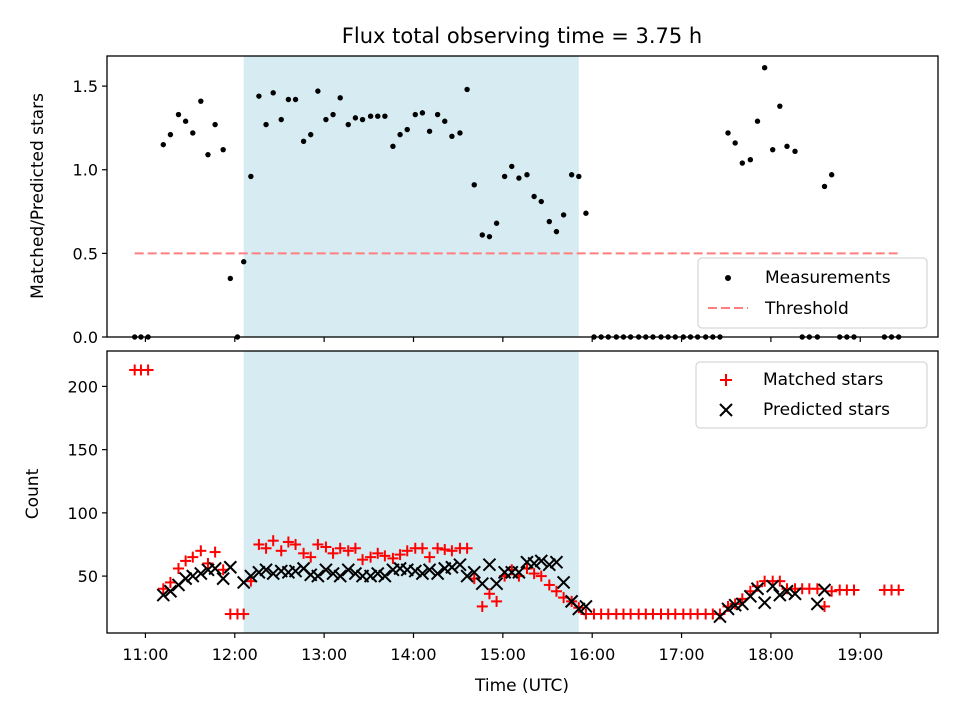 The height and width of the screenshot is (720, 960). Describe the element at coordinates (522, 36) in the screenshot. I see `figure-title: Flux total observing time = 3.75 h` at that location.